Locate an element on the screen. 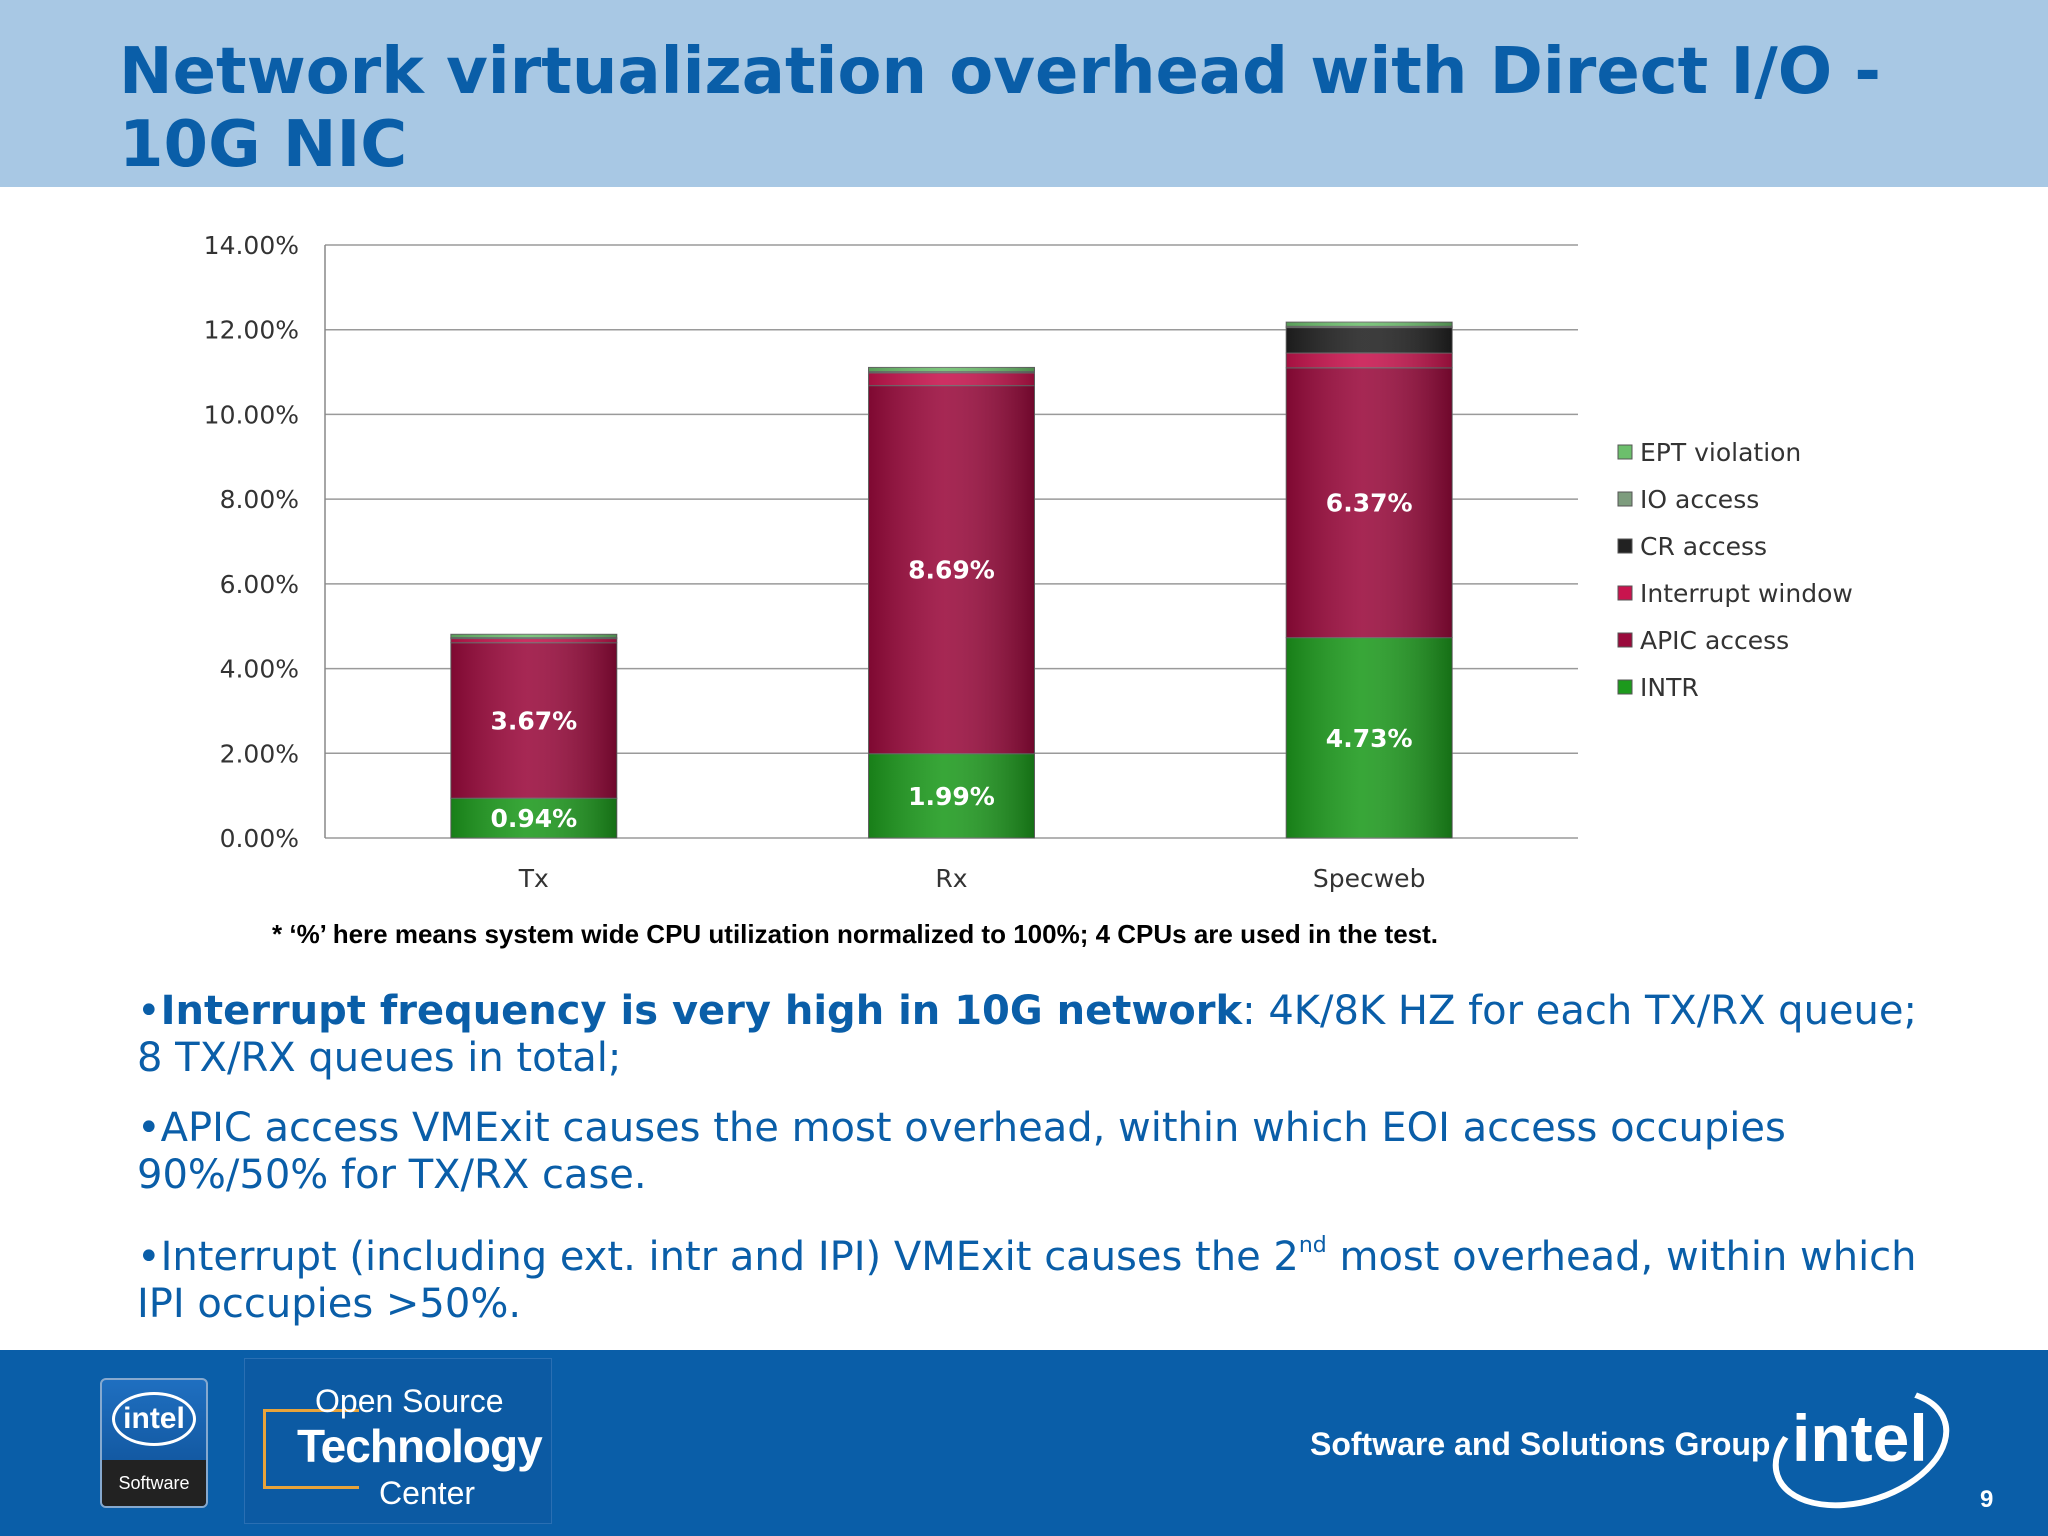 Image resolution: width=2048 pixels, height=1536 pixels. y-tick-label: 12.00% is located at coordinates (251, 330).